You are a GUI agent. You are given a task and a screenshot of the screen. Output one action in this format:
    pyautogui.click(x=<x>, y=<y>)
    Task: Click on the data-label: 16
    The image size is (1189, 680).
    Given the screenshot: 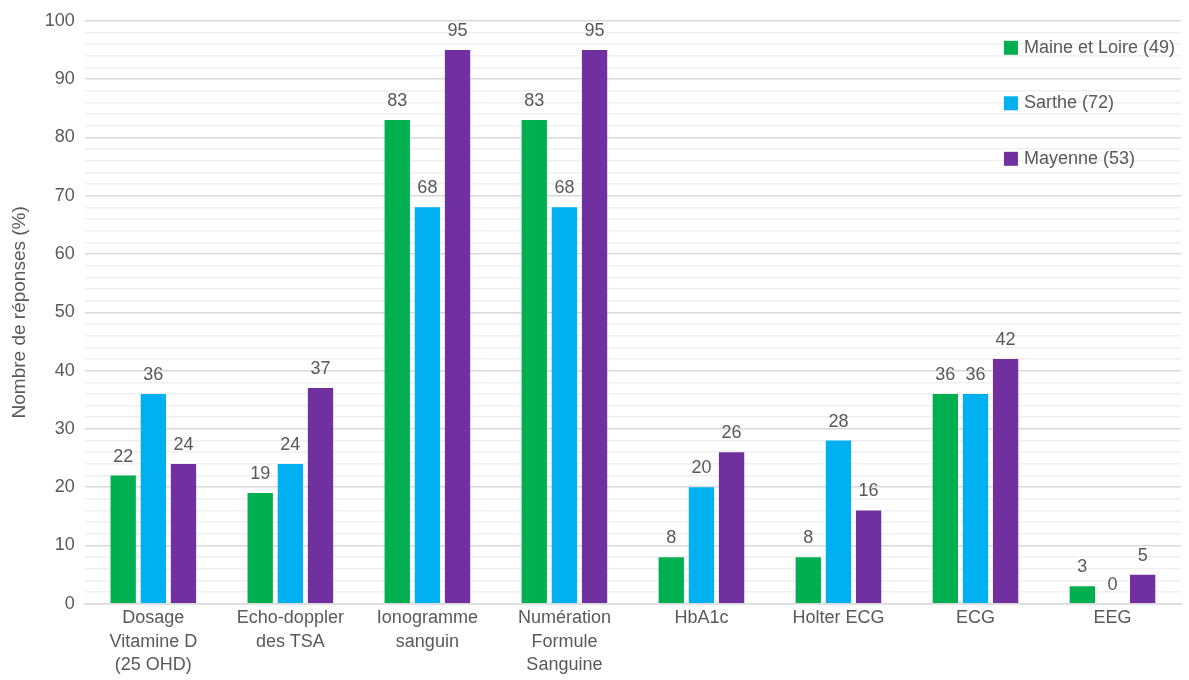 What is the action you would take?
    pyautogui.click(x=868, y=490)
    